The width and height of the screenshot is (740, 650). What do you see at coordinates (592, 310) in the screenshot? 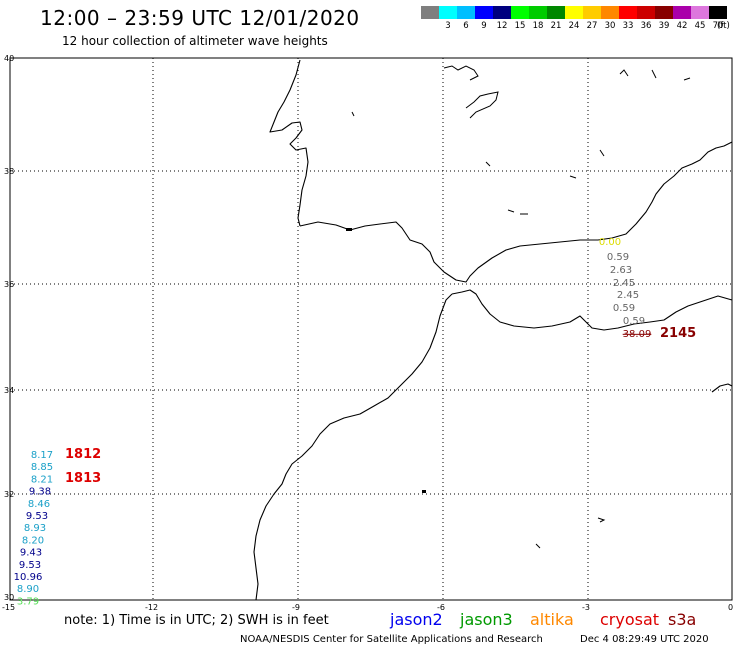
I see `coast-morocco-north` at bounding box center [592, 310].